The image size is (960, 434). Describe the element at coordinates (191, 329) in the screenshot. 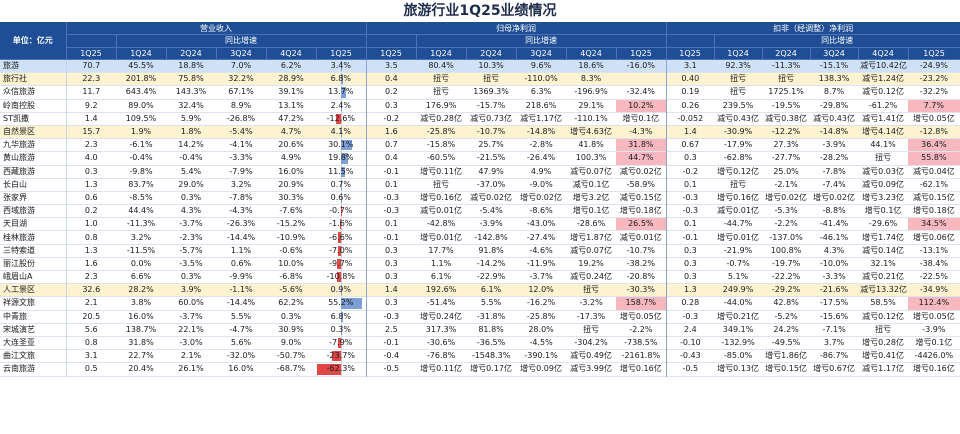

I see `revenue-cell: 22.1%` at that location.